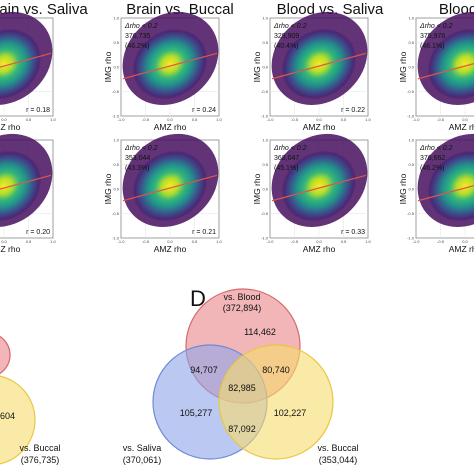 The height and width of the screenshot is (474, 474). Describe the element at coordinates (432, 158) in the screenshot. I see `delta-count: 376,662` at that location.